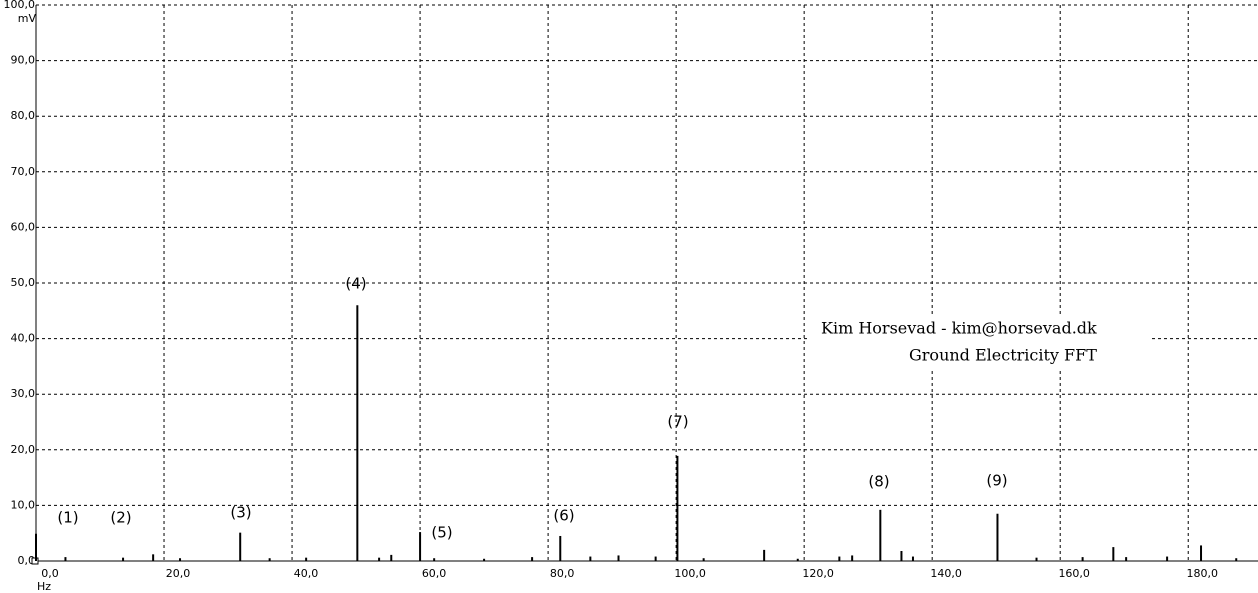 Image resolution: width=1258 pixels, height=593 pixels. What do you see at coordinates (441, 533) in the screenshot?
I see `peak-annotation: (5)` at bounding box center [441, 533].